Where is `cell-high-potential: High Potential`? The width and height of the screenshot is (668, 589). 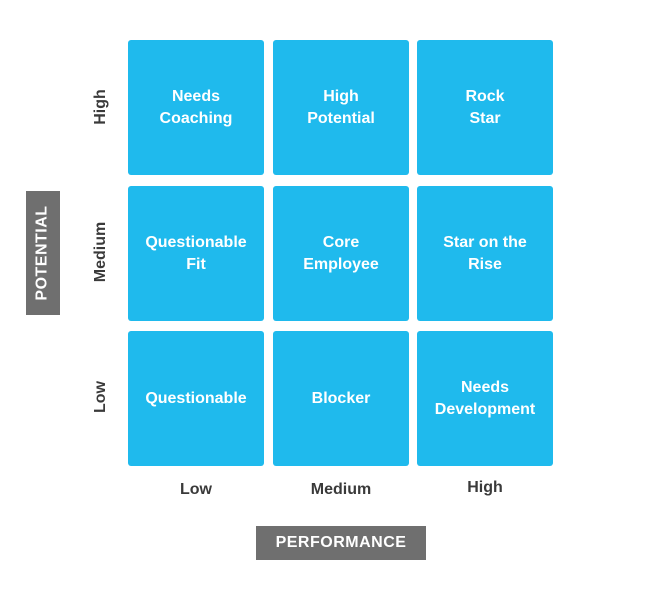
cell-high-potential: High Potential is located at coordinates (341, 107).